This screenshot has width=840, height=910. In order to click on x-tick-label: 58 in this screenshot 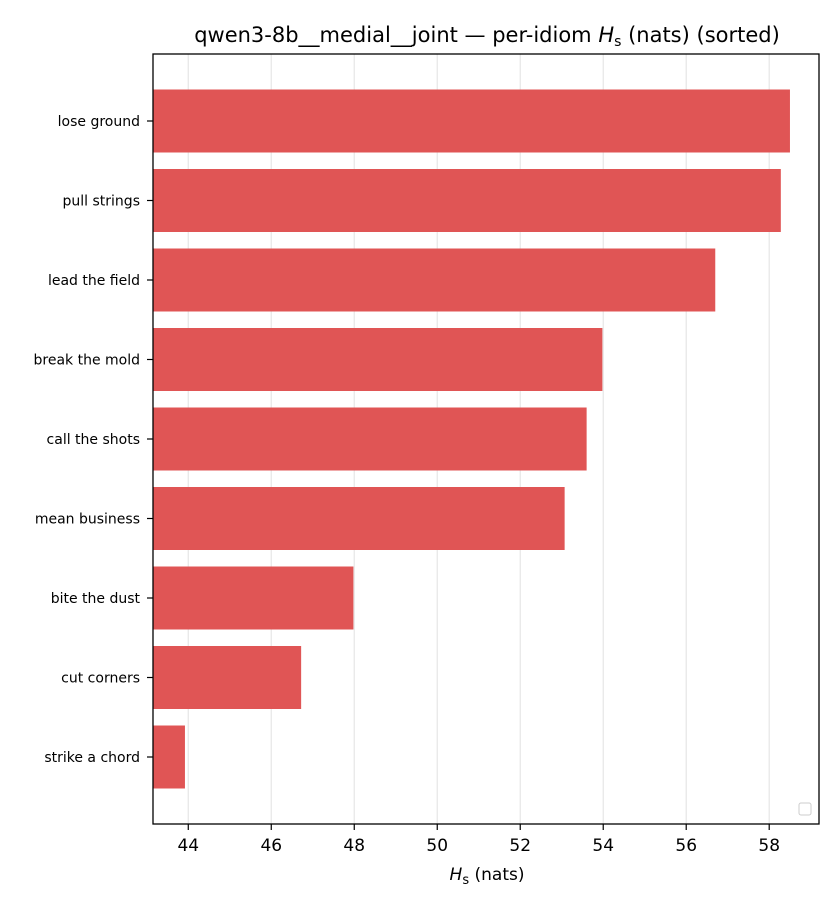, I will do `click(769, 846)`.